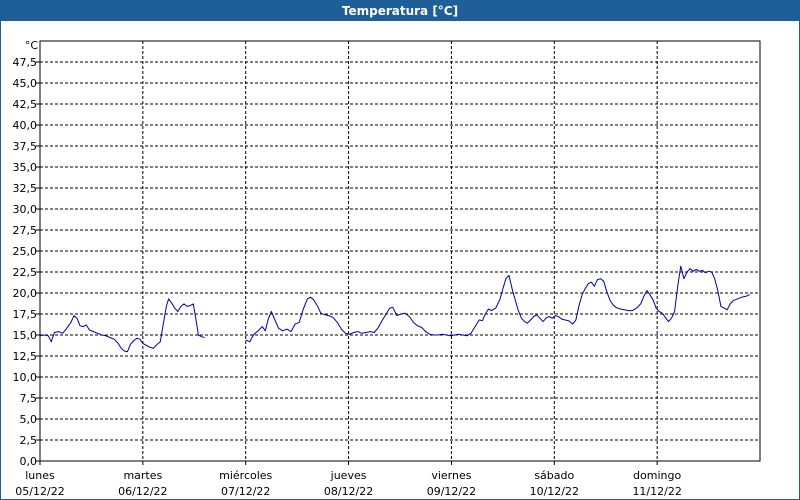 The height and width of the screenshot is (500, 800). Describe the element at coordinates (25, 251) in the screenshot. I see `y-tick-label: 25,0` at that location.